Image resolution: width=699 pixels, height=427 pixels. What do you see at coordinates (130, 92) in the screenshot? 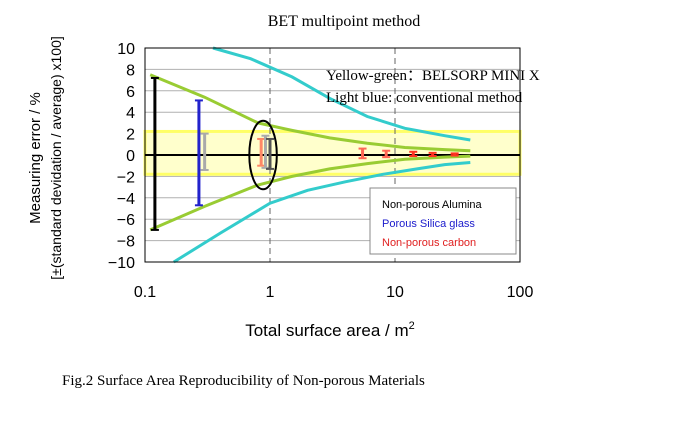
I see `y-tick-label-2: 6` at bounding box center [130, 92].